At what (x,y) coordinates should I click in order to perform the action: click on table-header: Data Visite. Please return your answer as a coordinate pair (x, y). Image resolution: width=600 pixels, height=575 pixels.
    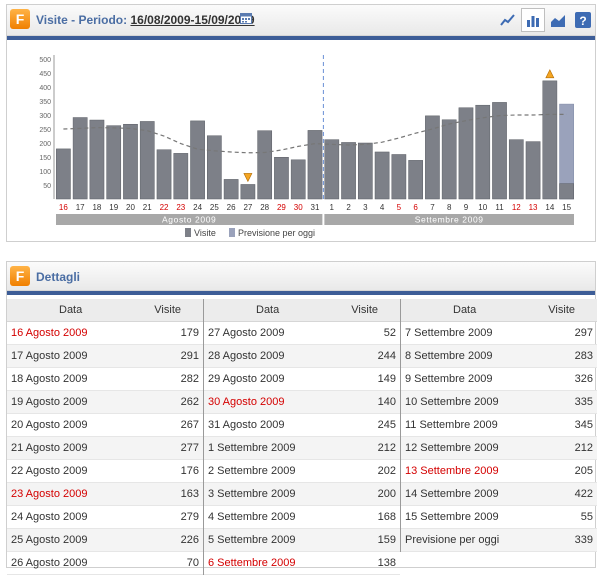
    Looking at the image, I should click on (499, 310).